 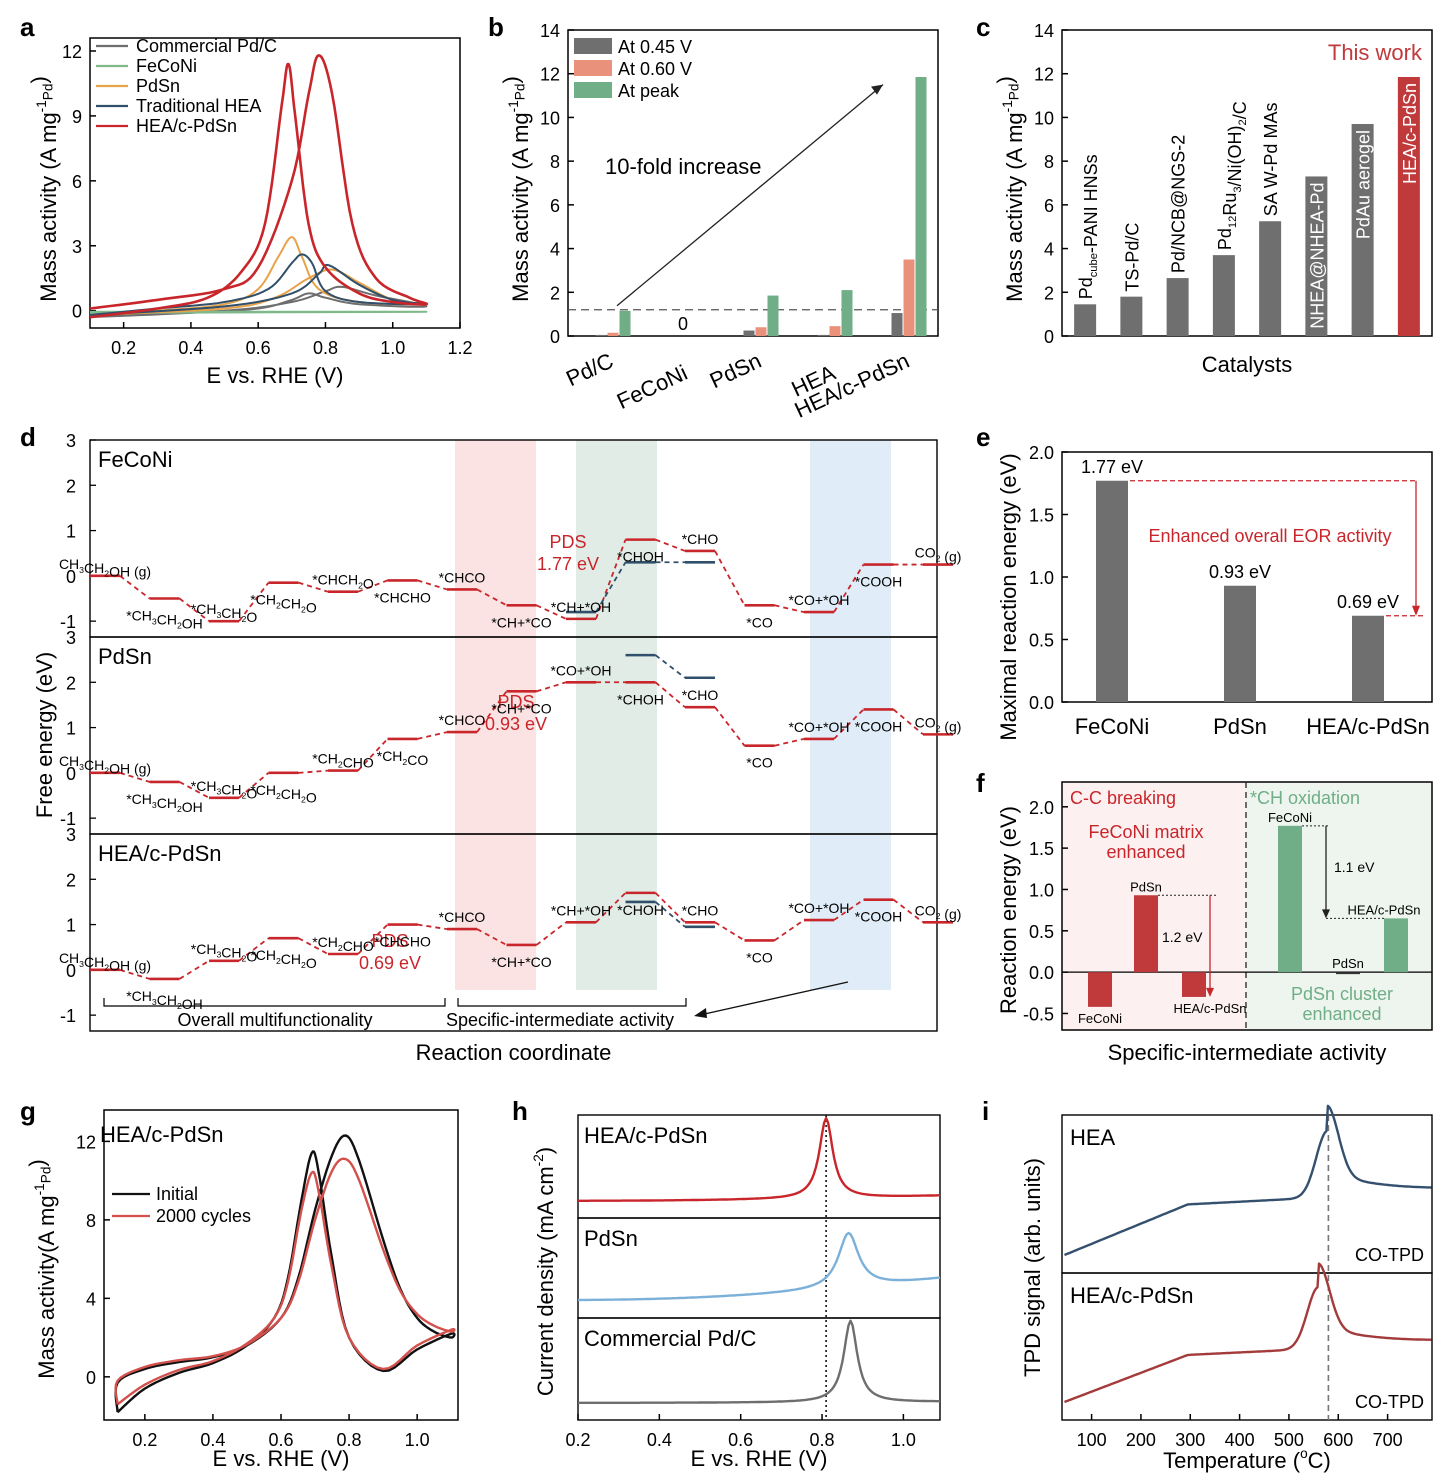 I want to click on legend-label: At 0.45 V, so click(x=655, y=47).